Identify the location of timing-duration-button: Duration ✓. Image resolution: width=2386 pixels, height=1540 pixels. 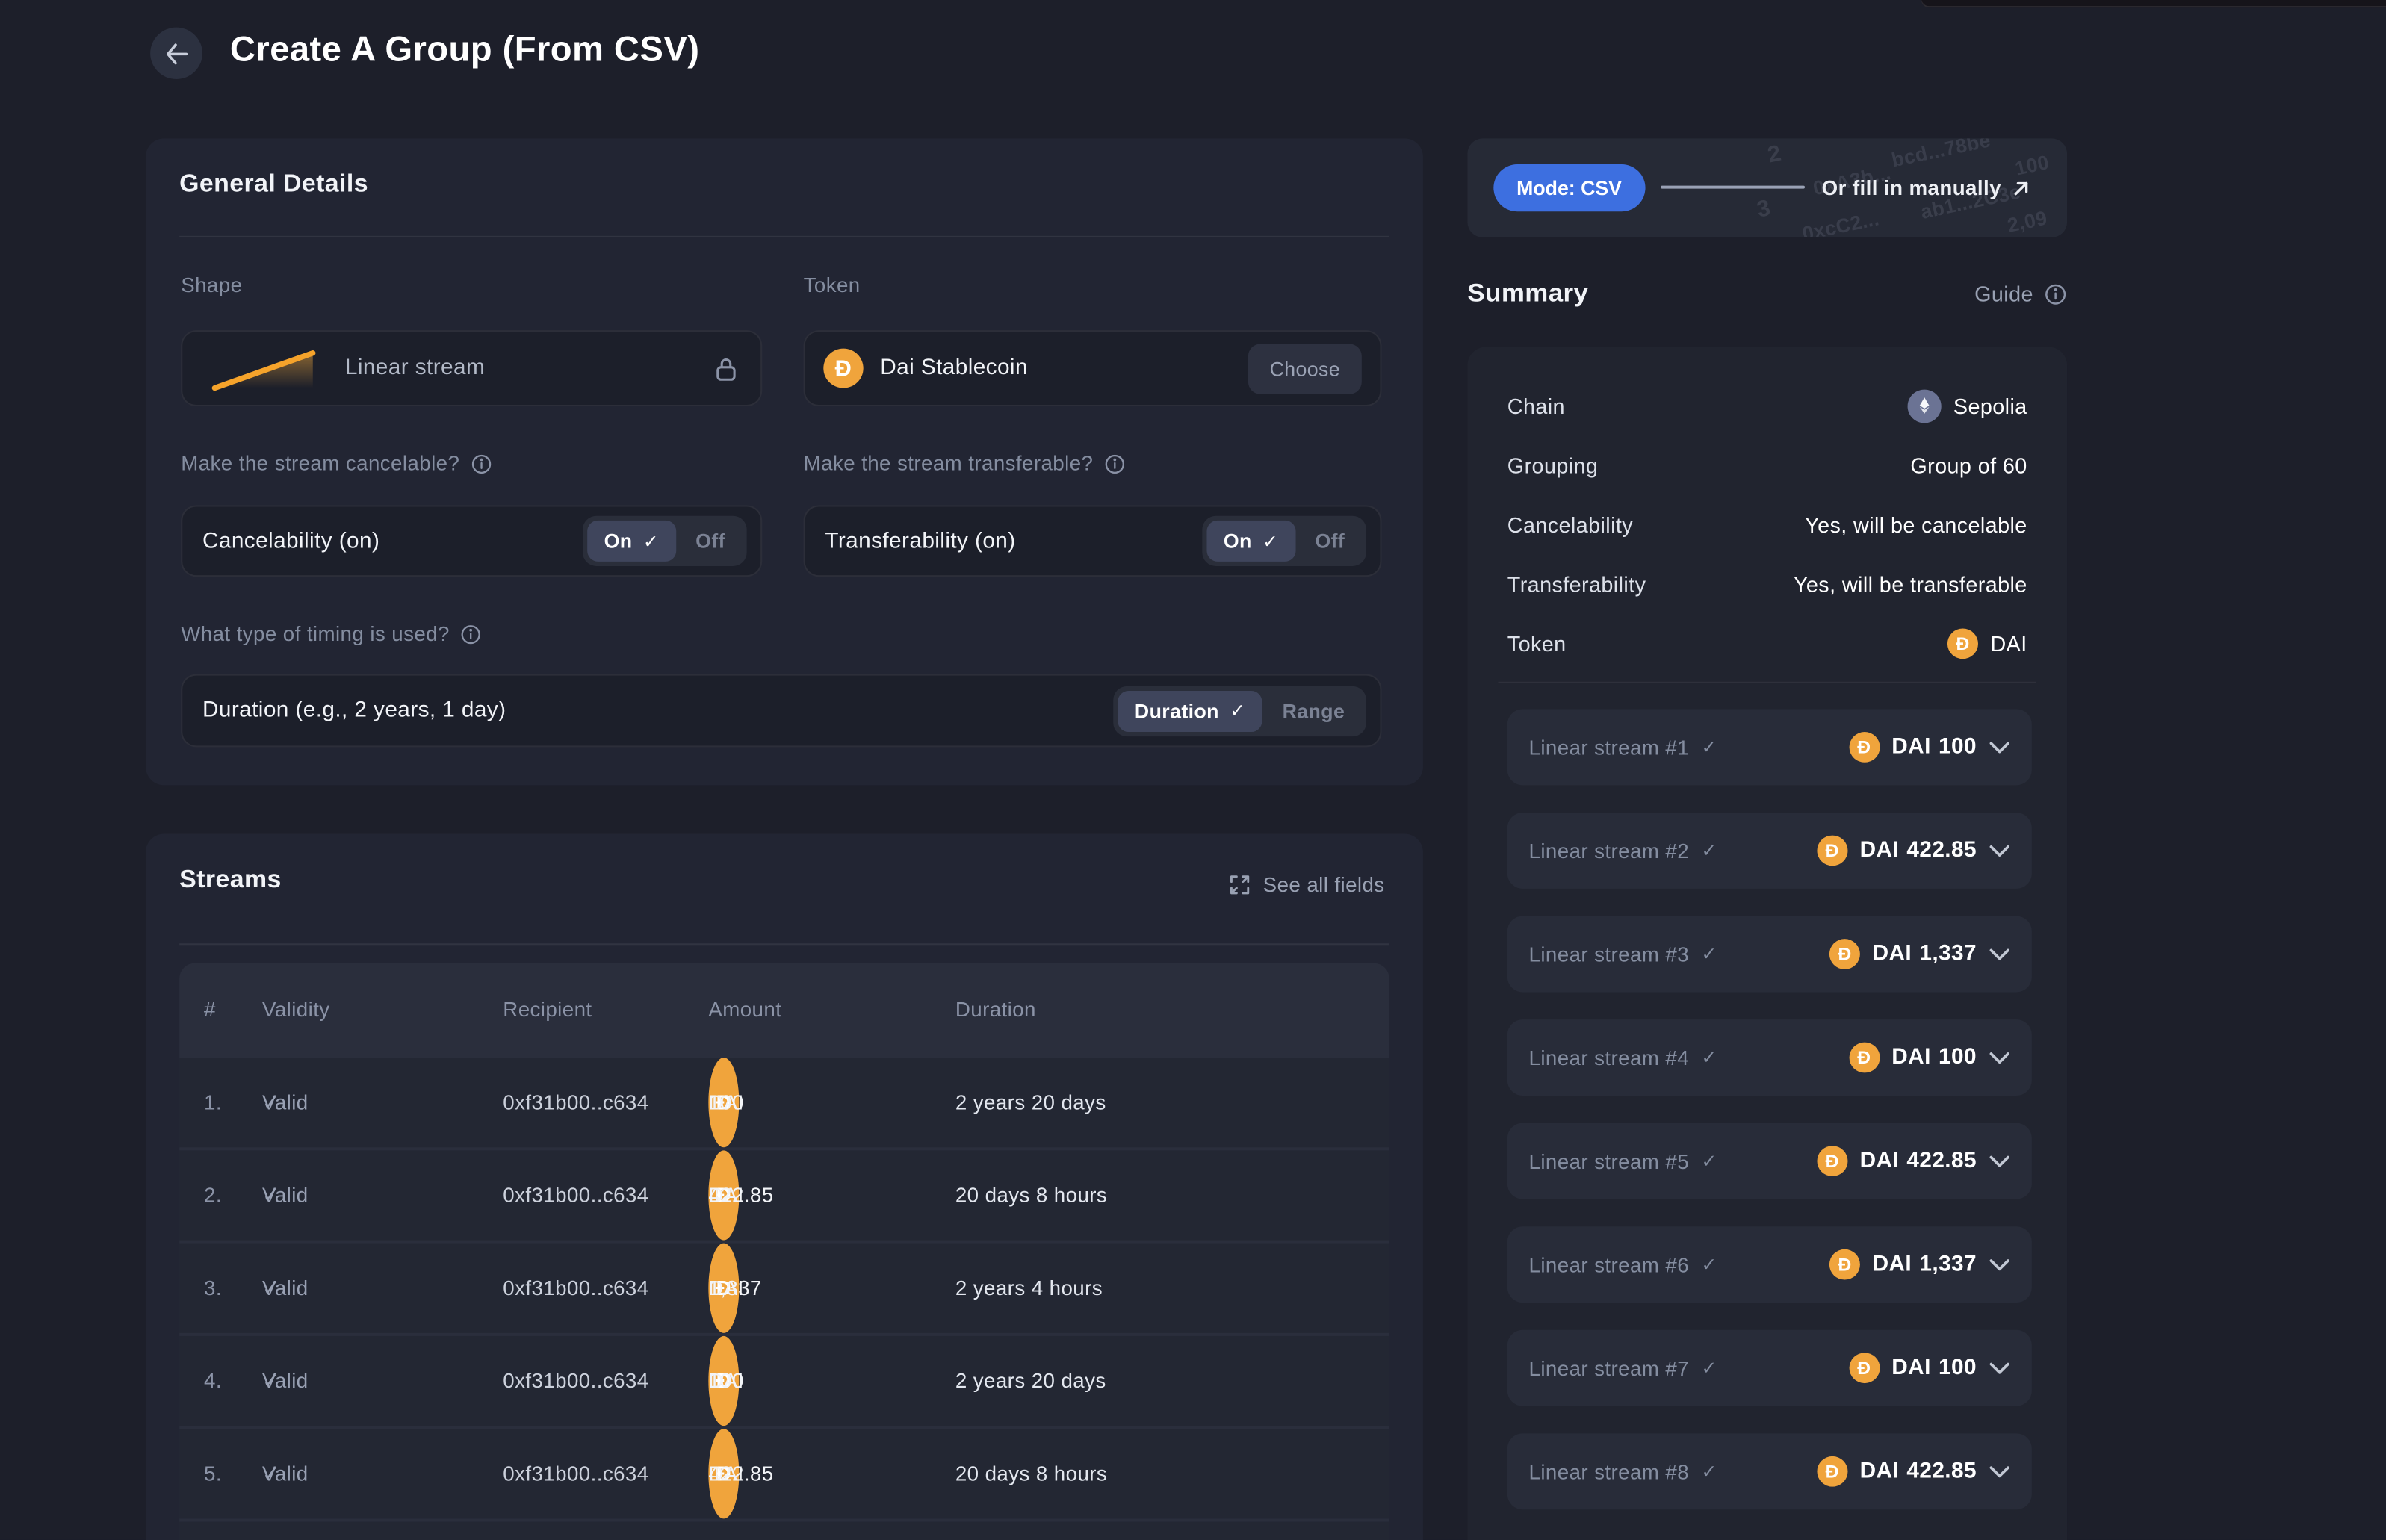
(1190, 711).